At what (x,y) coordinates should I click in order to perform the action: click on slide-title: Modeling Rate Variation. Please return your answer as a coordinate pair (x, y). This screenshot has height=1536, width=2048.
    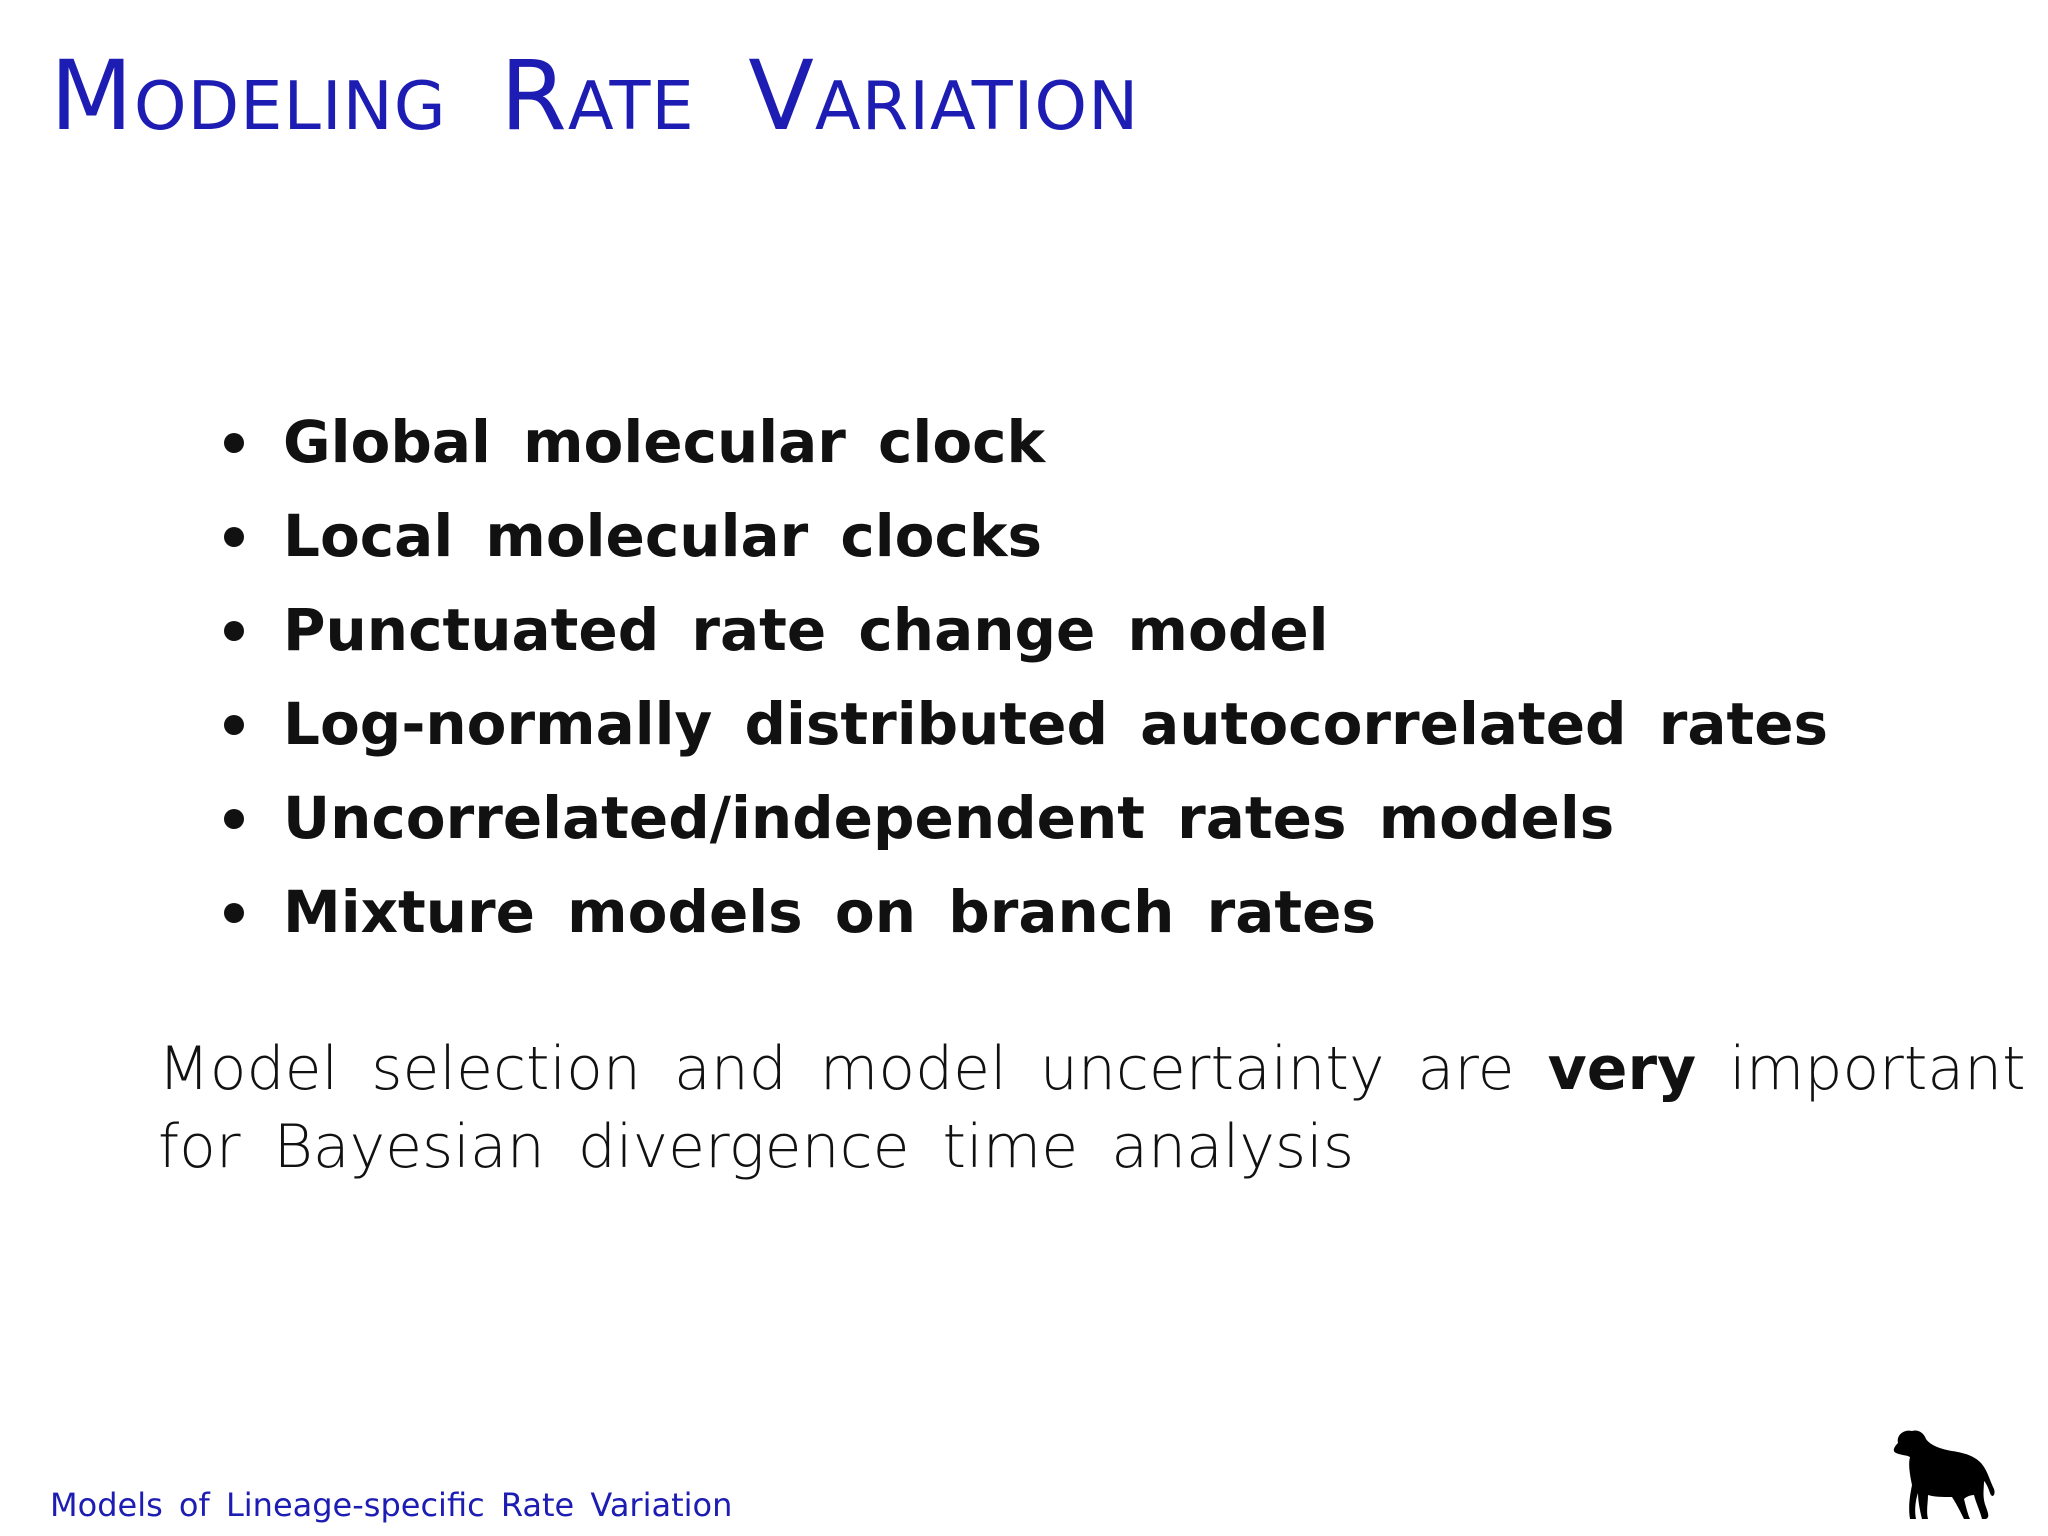
    Looking at the image, I should click on (595, 96).